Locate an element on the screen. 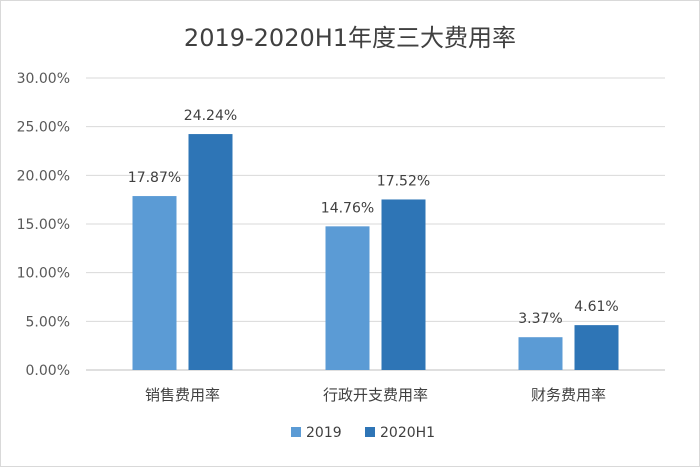 This screenshot has height=467, width=700. y-tick-label: 5.00% is located at coordinates (48, 322).